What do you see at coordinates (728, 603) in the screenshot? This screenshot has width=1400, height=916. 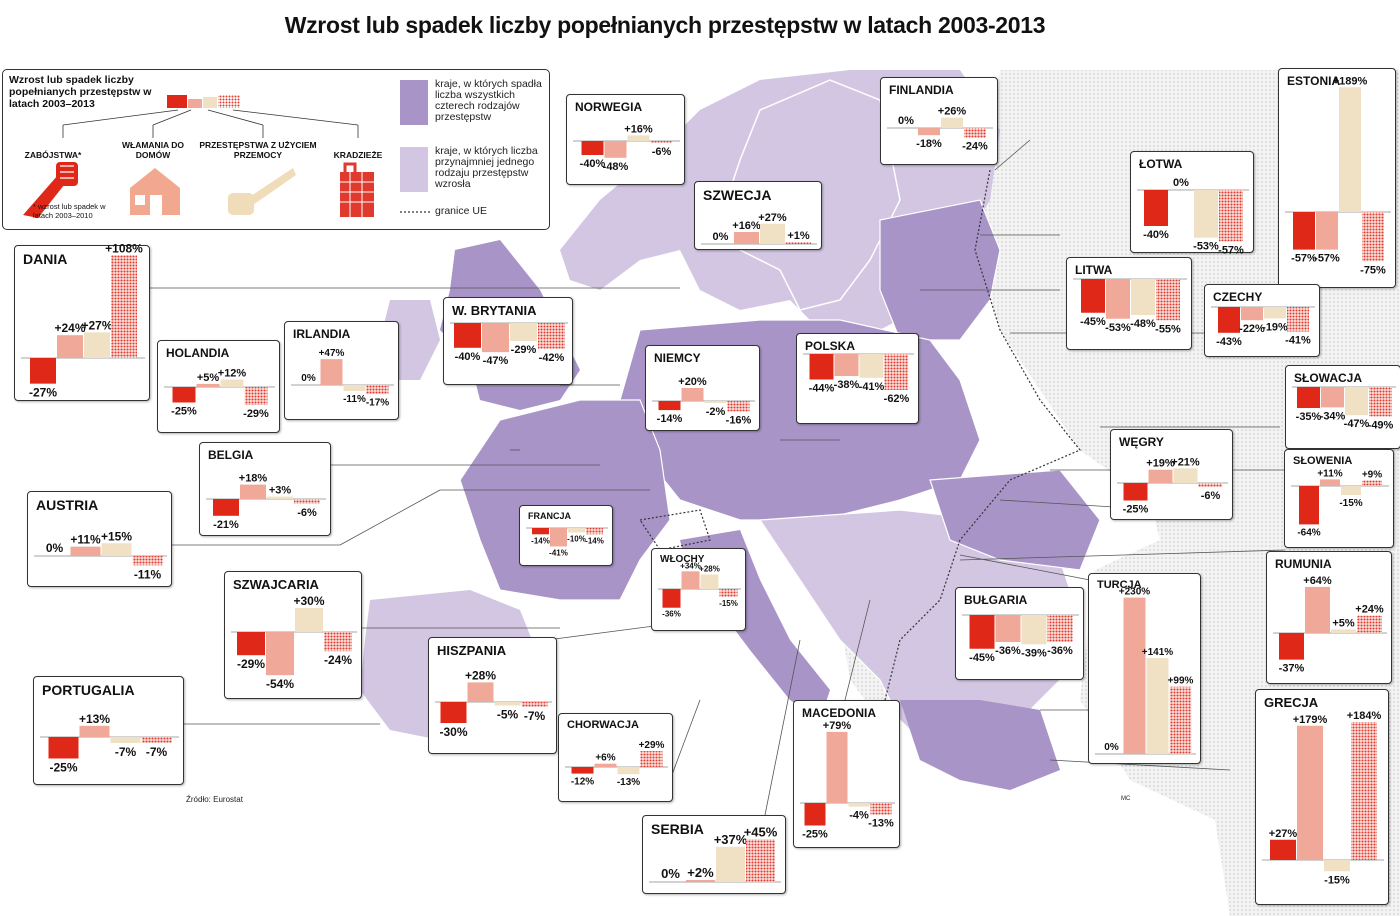 I see `value-label: -15%` at bounding box center [728, 603].